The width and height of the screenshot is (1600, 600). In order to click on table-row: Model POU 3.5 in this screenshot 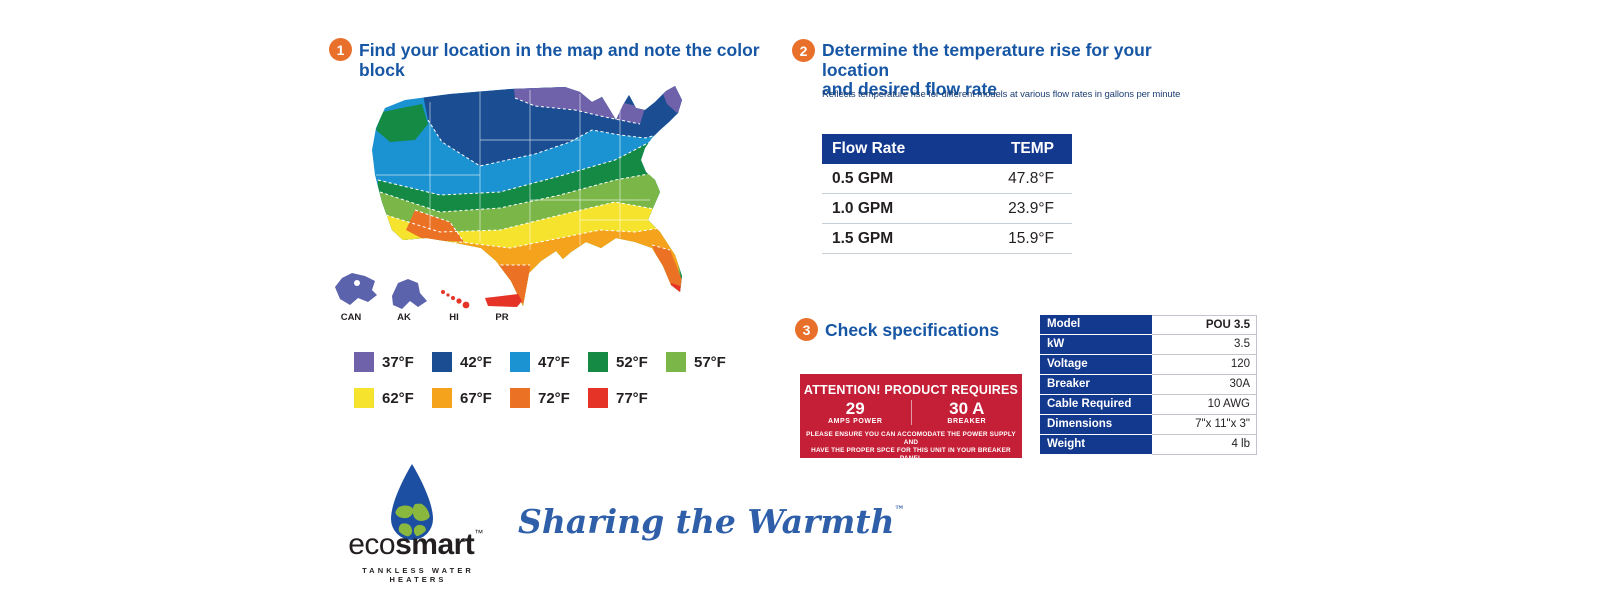, I will do `click(1148, 325)`.